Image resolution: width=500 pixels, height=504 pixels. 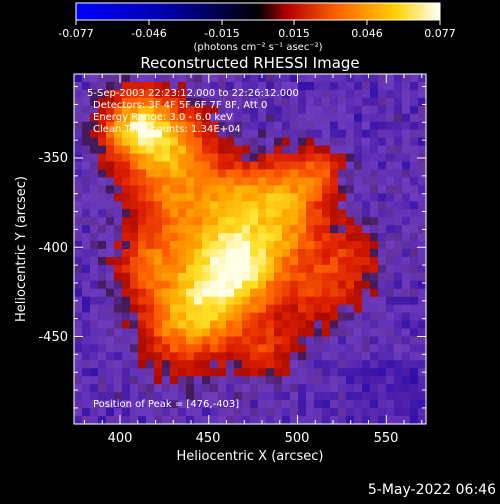 I want to click on plot-title: Reconstructed RHESSI Image, so click(x=249, y=63).